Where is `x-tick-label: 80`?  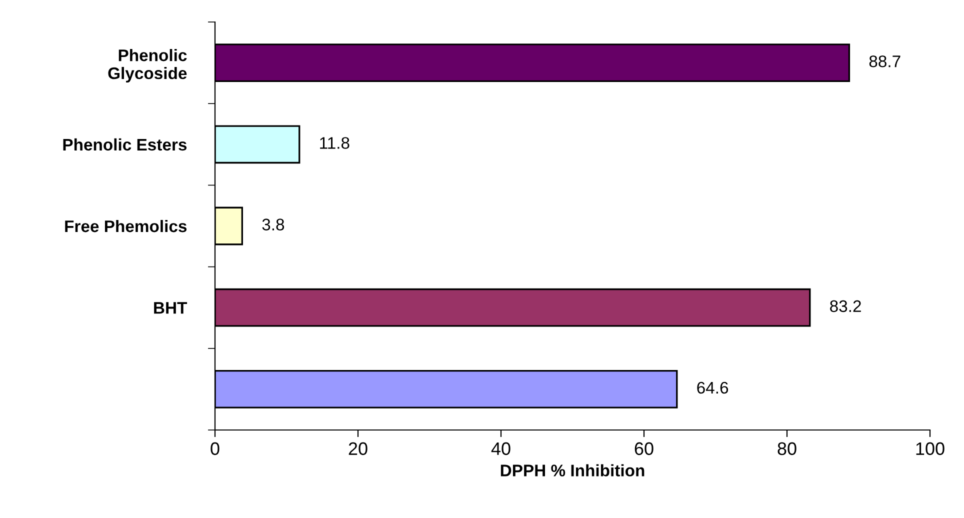 x-tick-label: 80 is located at coordinates (787, 449).